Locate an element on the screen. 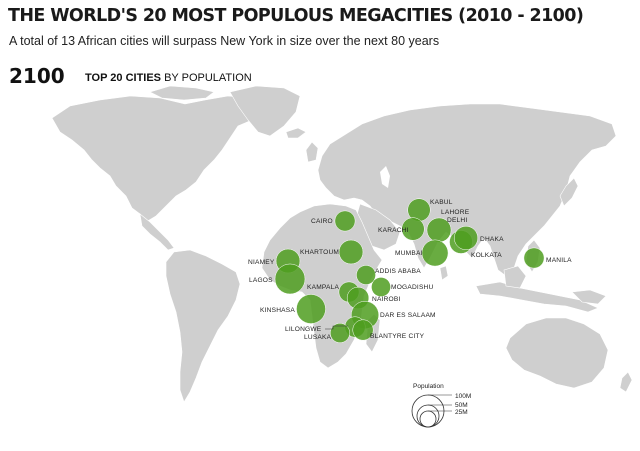 This screenshot has height=451, width=640. city-bubble-dhaka is located at coordinates (466, 238).